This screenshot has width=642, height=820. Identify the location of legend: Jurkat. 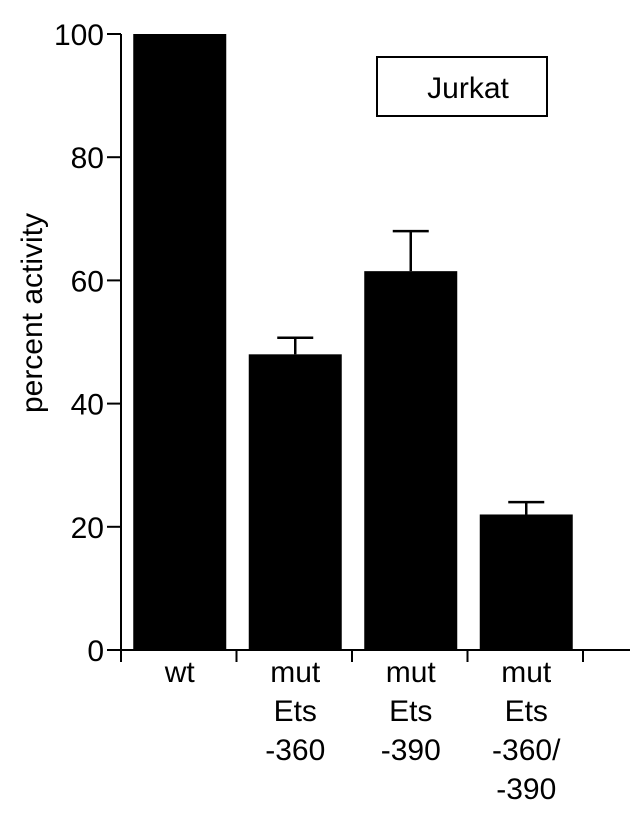
(462, 86).